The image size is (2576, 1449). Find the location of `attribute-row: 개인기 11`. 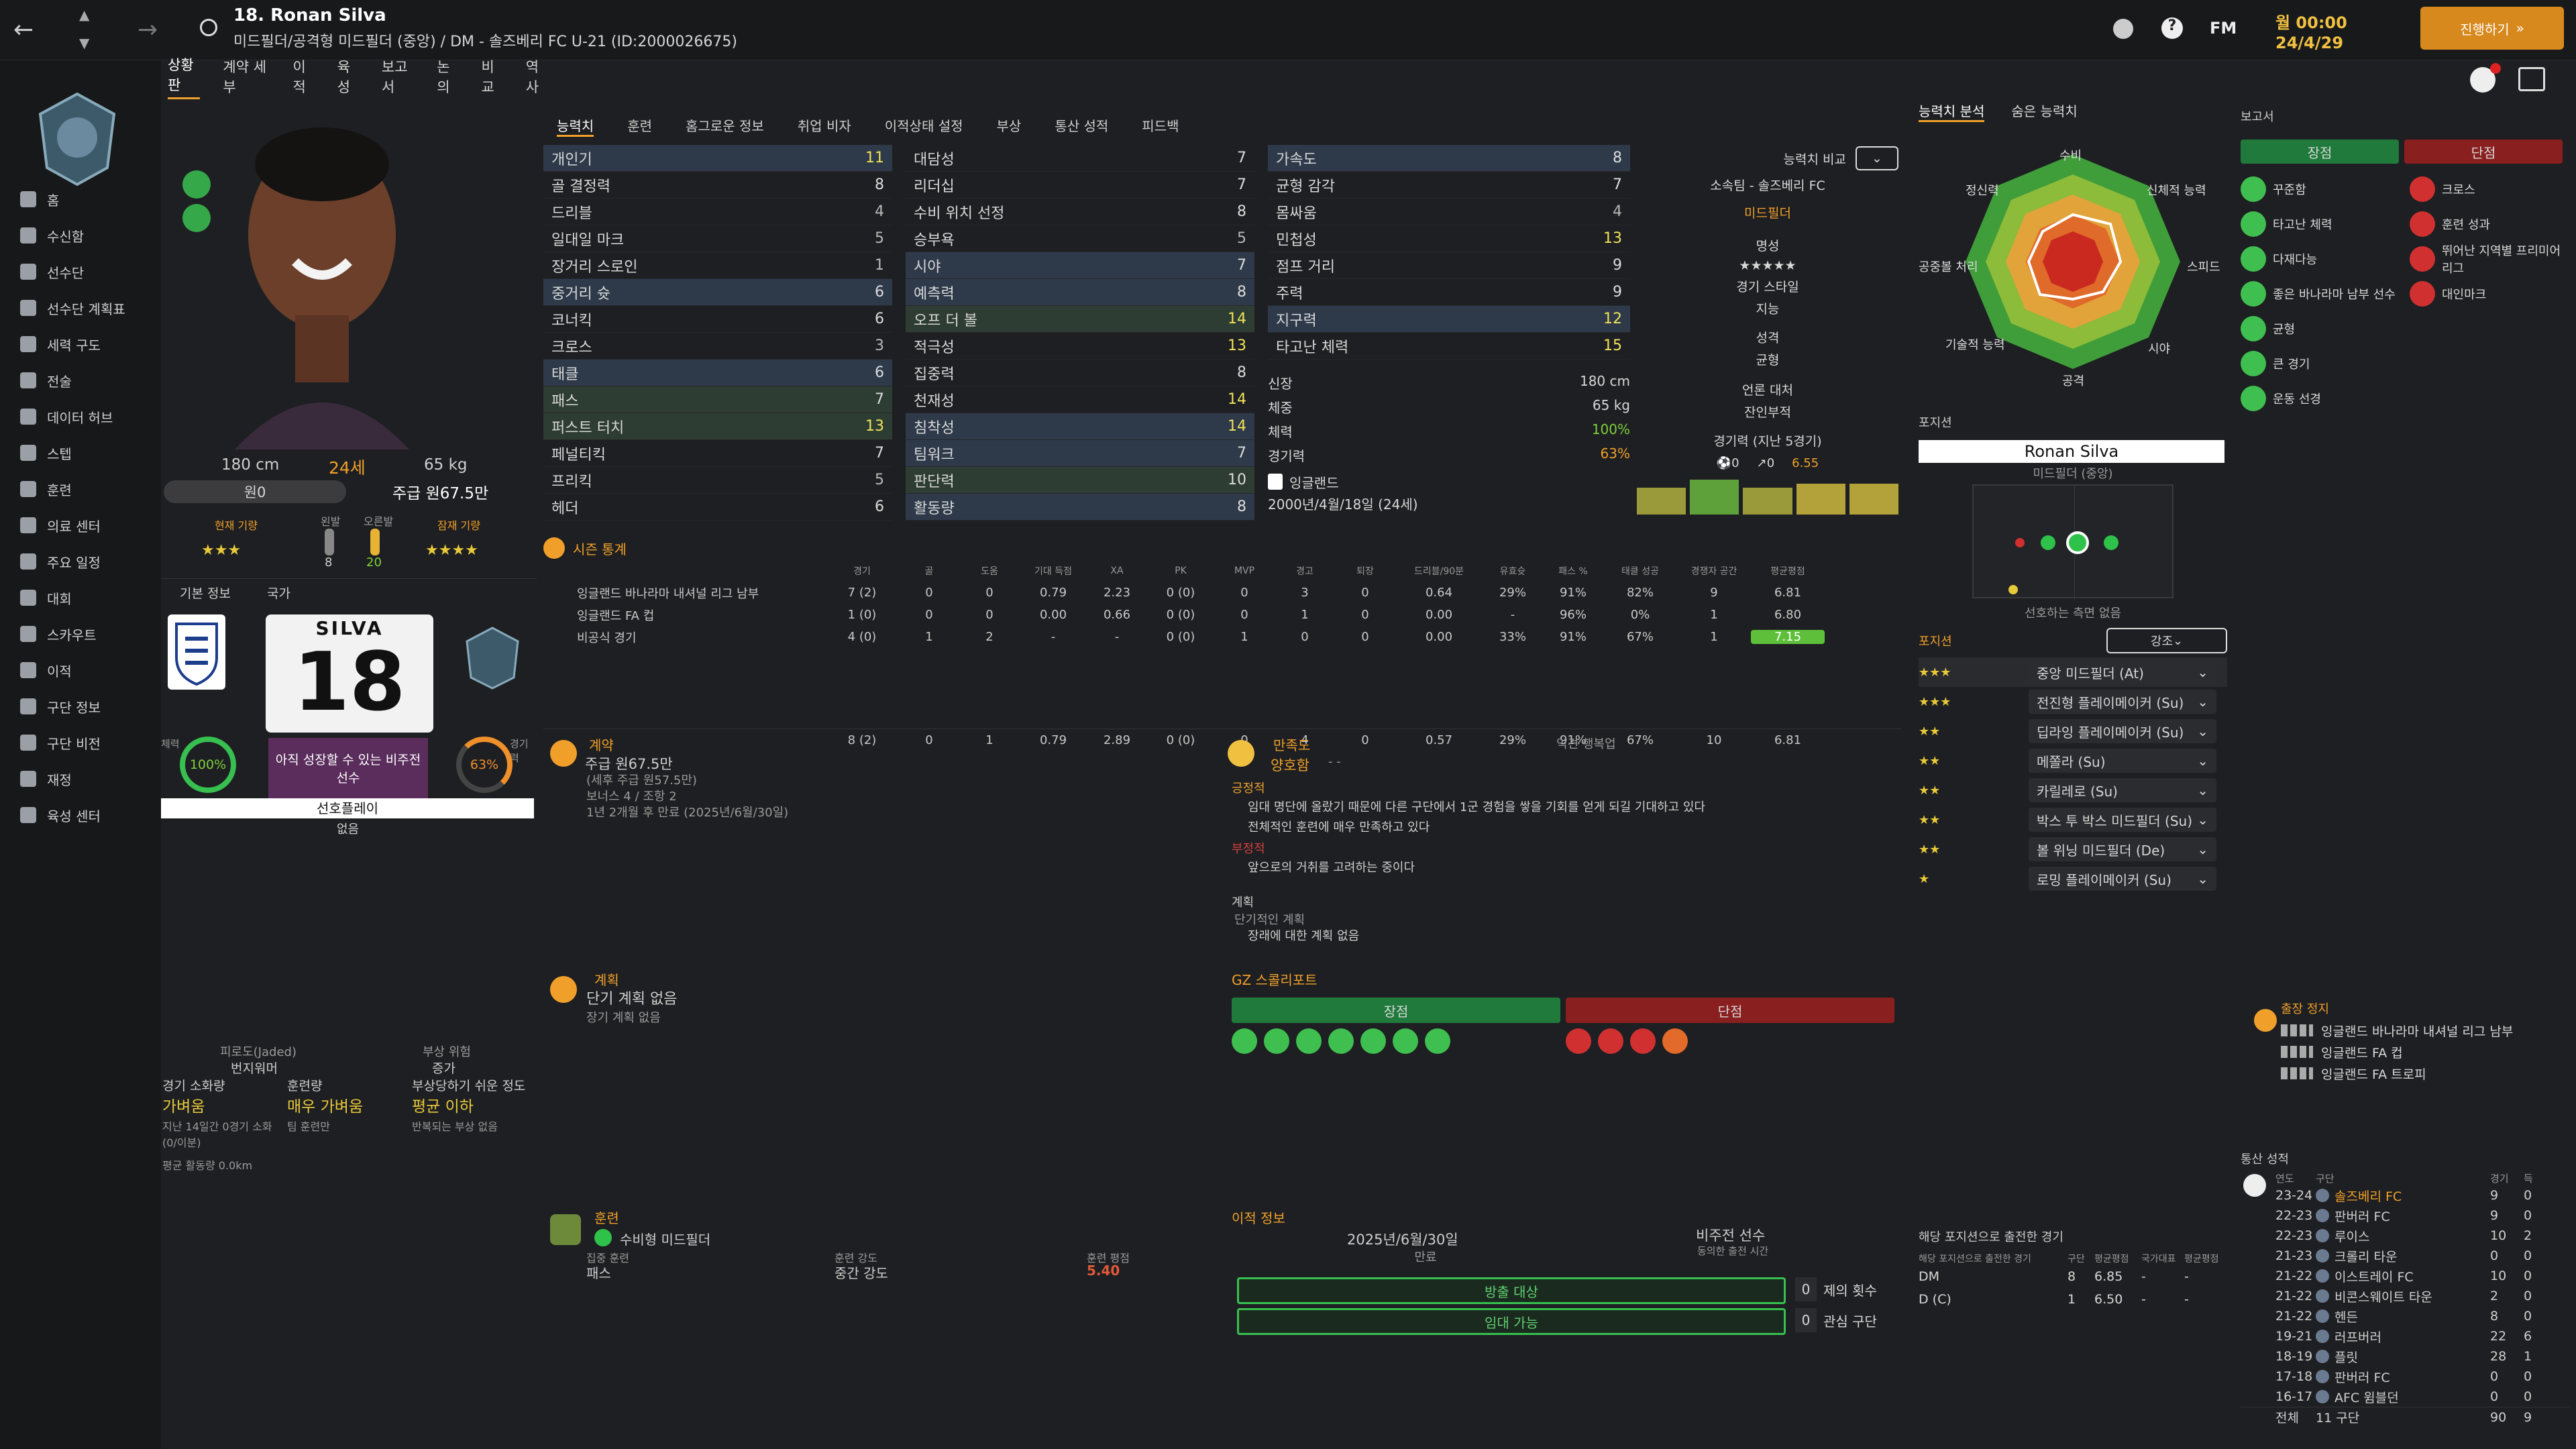

attribute-row: 개인기 11 is located at coordinates (717, 158).